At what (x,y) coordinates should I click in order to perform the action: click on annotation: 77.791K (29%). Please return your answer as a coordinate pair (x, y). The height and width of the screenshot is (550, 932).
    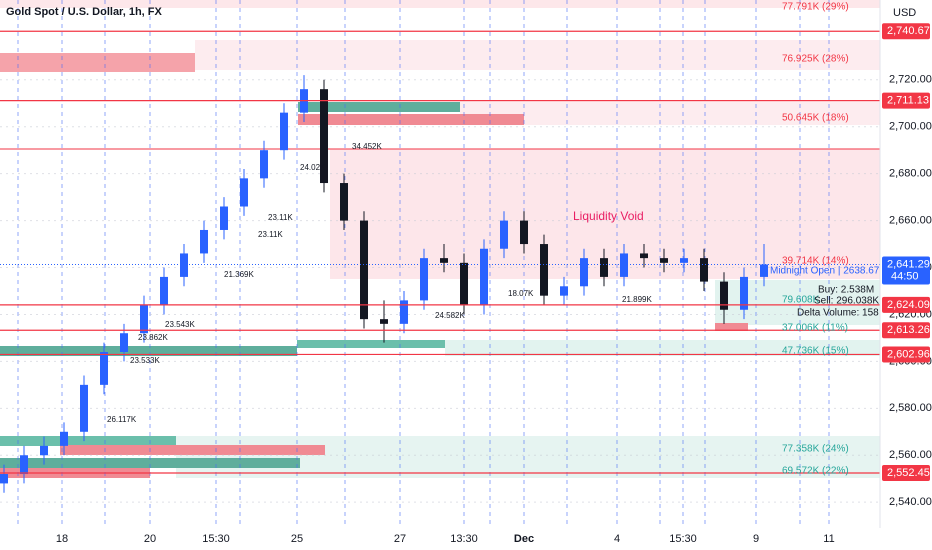
    Looking at the image, I should click on (815, 7).